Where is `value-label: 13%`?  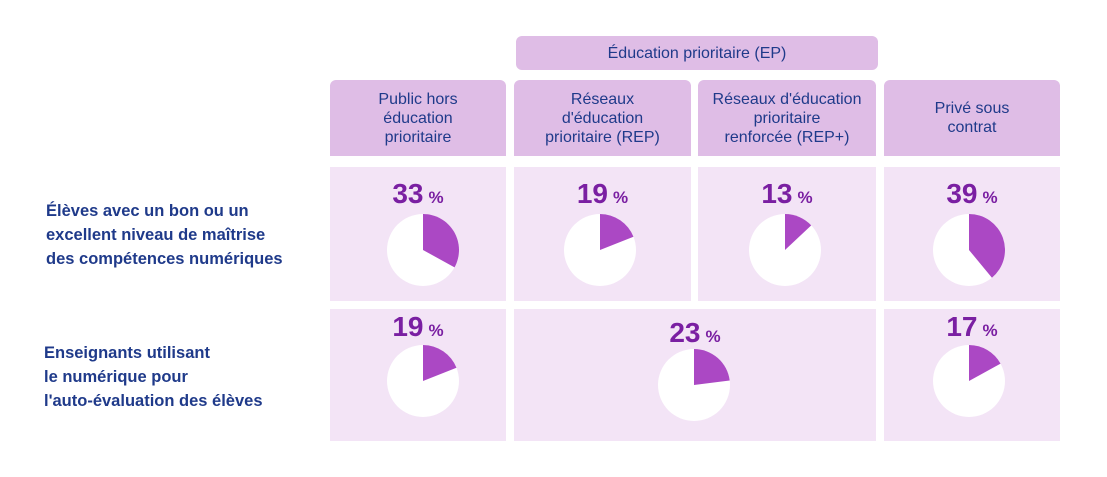
value-label: 13% is located at coordinates (787, 193).